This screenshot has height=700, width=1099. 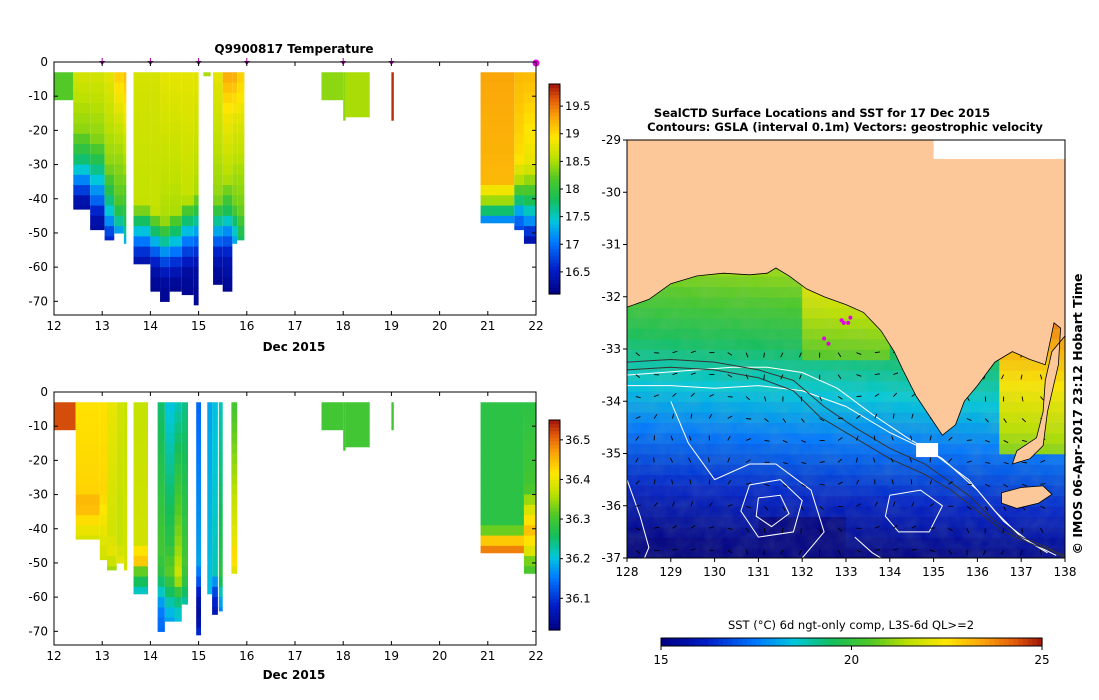 I want to click on y-tick-label: -50, so click(x=38, y=563).